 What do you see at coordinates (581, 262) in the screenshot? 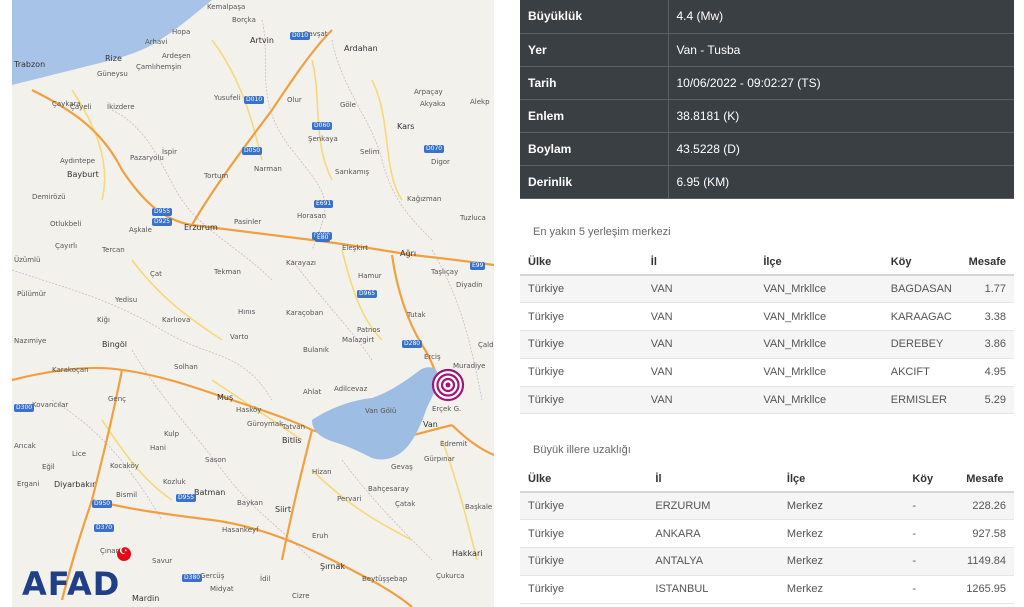
I see `column-header: Ülke` at bounding box center [581, 262].